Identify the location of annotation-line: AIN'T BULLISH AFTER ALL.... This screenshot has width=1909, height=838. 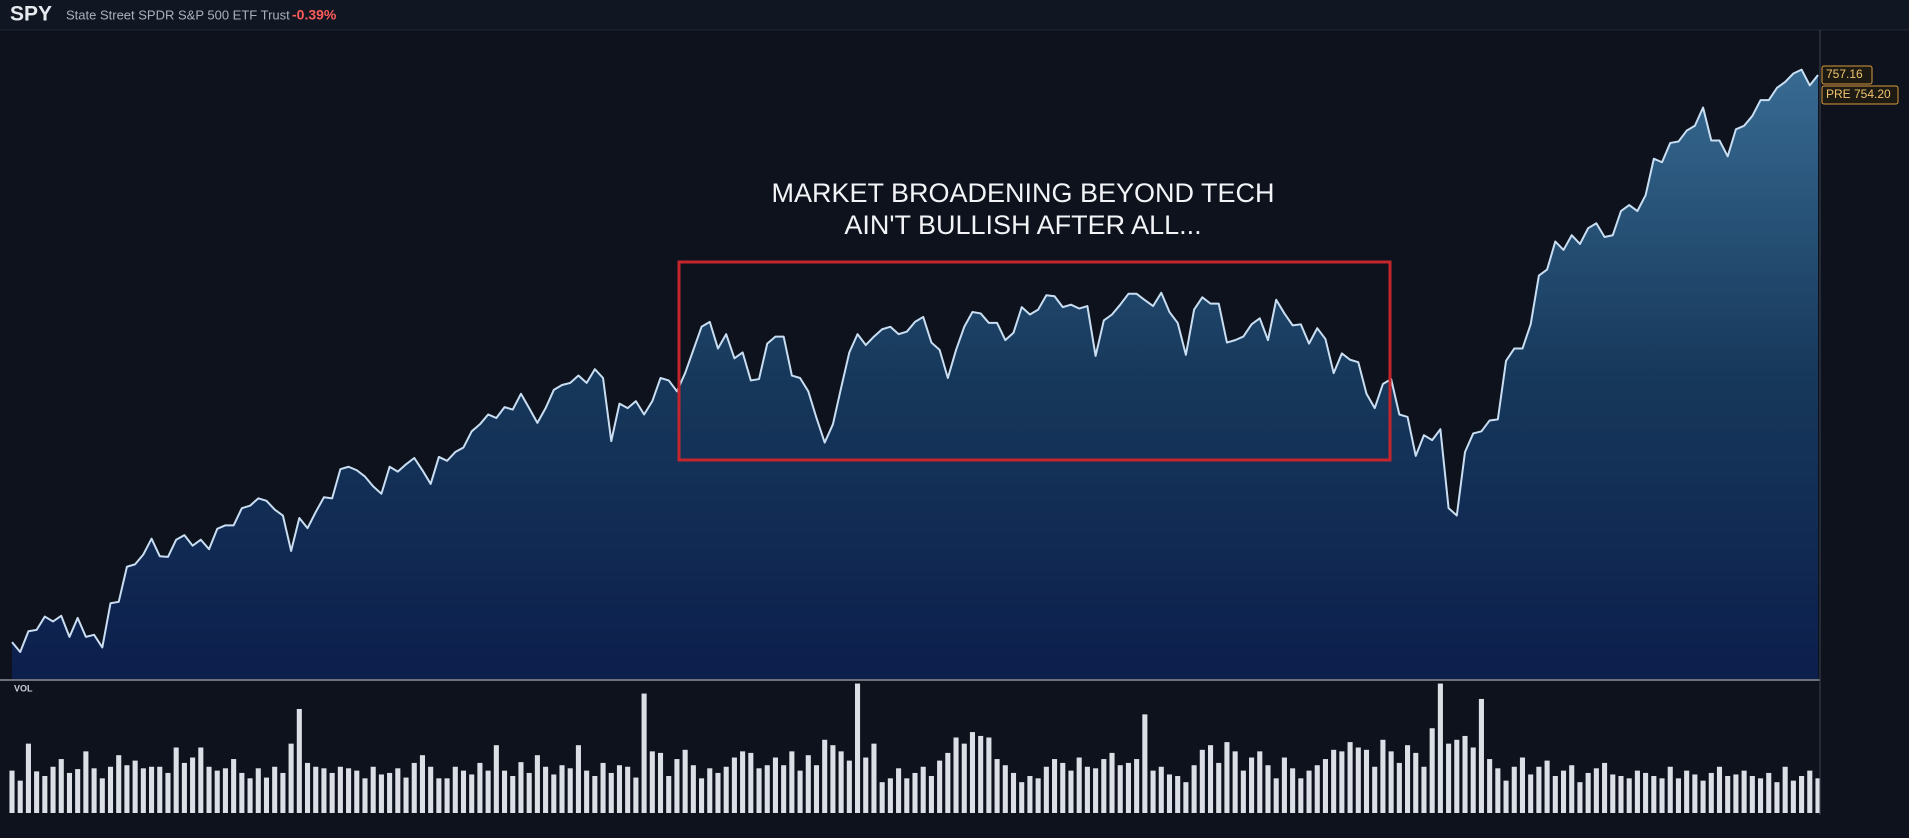
(1022, 225).